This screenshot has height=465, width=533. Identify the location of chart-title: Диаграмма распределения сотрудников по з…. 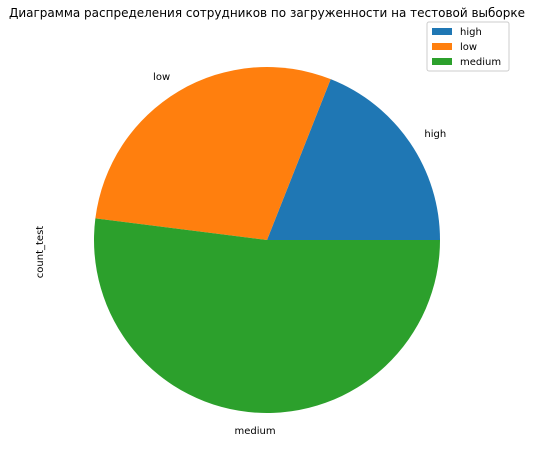
(267, 13).